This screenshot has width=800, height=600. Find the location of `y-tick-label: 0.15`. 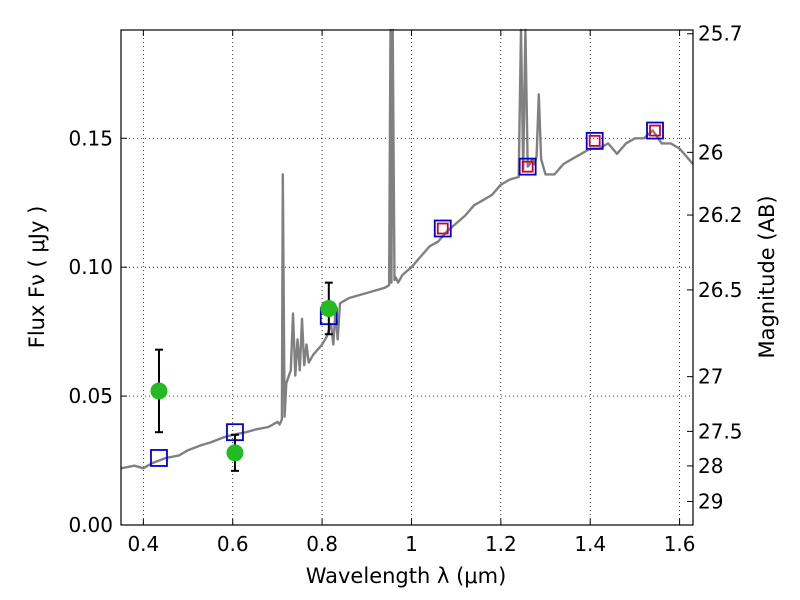

y-tick-label: 0.15 is located at coordinates (90, 138).